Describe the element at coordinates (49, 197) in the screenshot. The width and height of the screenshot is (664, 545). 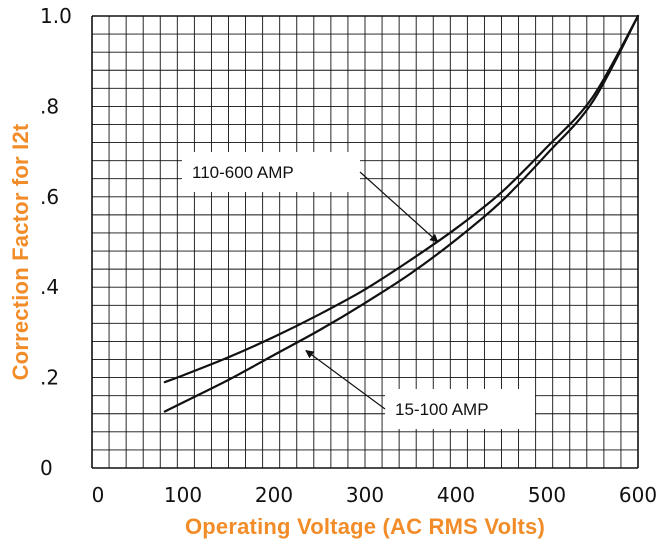
I see `y-tick-label: .6` at that location.